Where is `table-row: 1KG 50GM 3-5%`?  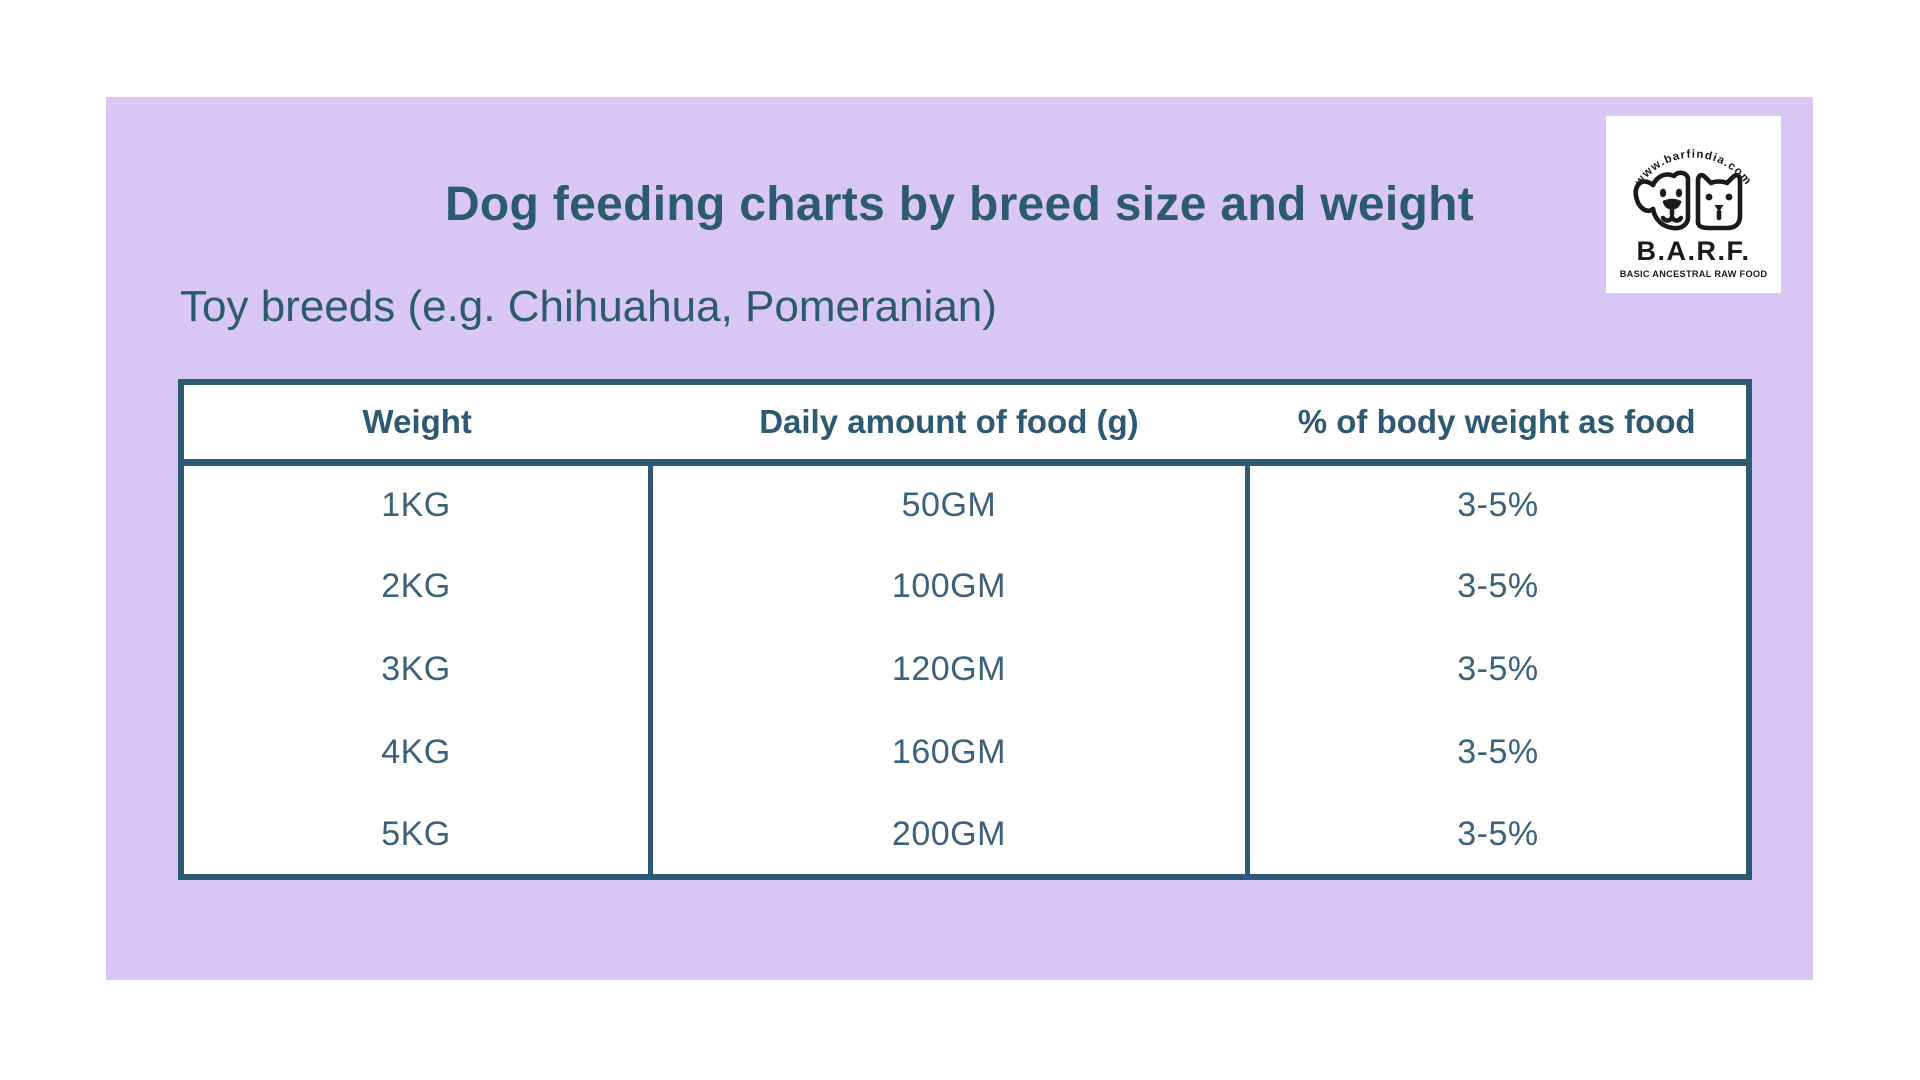 table-row: 1KG 50GM 3-5% is located at coordinates (965, 503).